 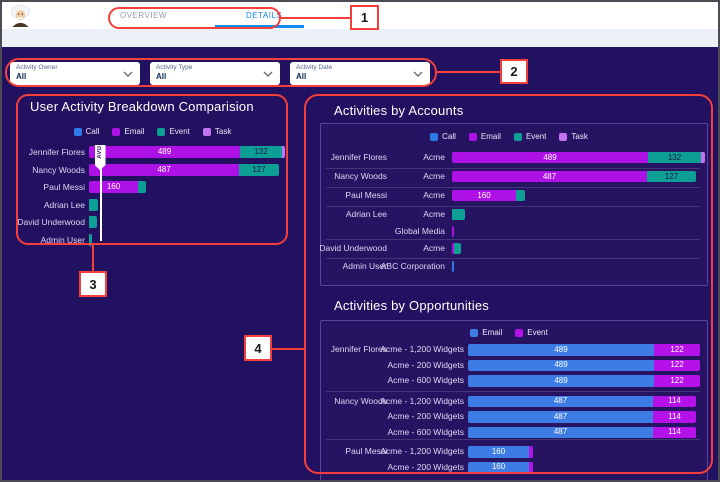 I want to click on einstein-avatar-icon, so click(x=20, y=16).